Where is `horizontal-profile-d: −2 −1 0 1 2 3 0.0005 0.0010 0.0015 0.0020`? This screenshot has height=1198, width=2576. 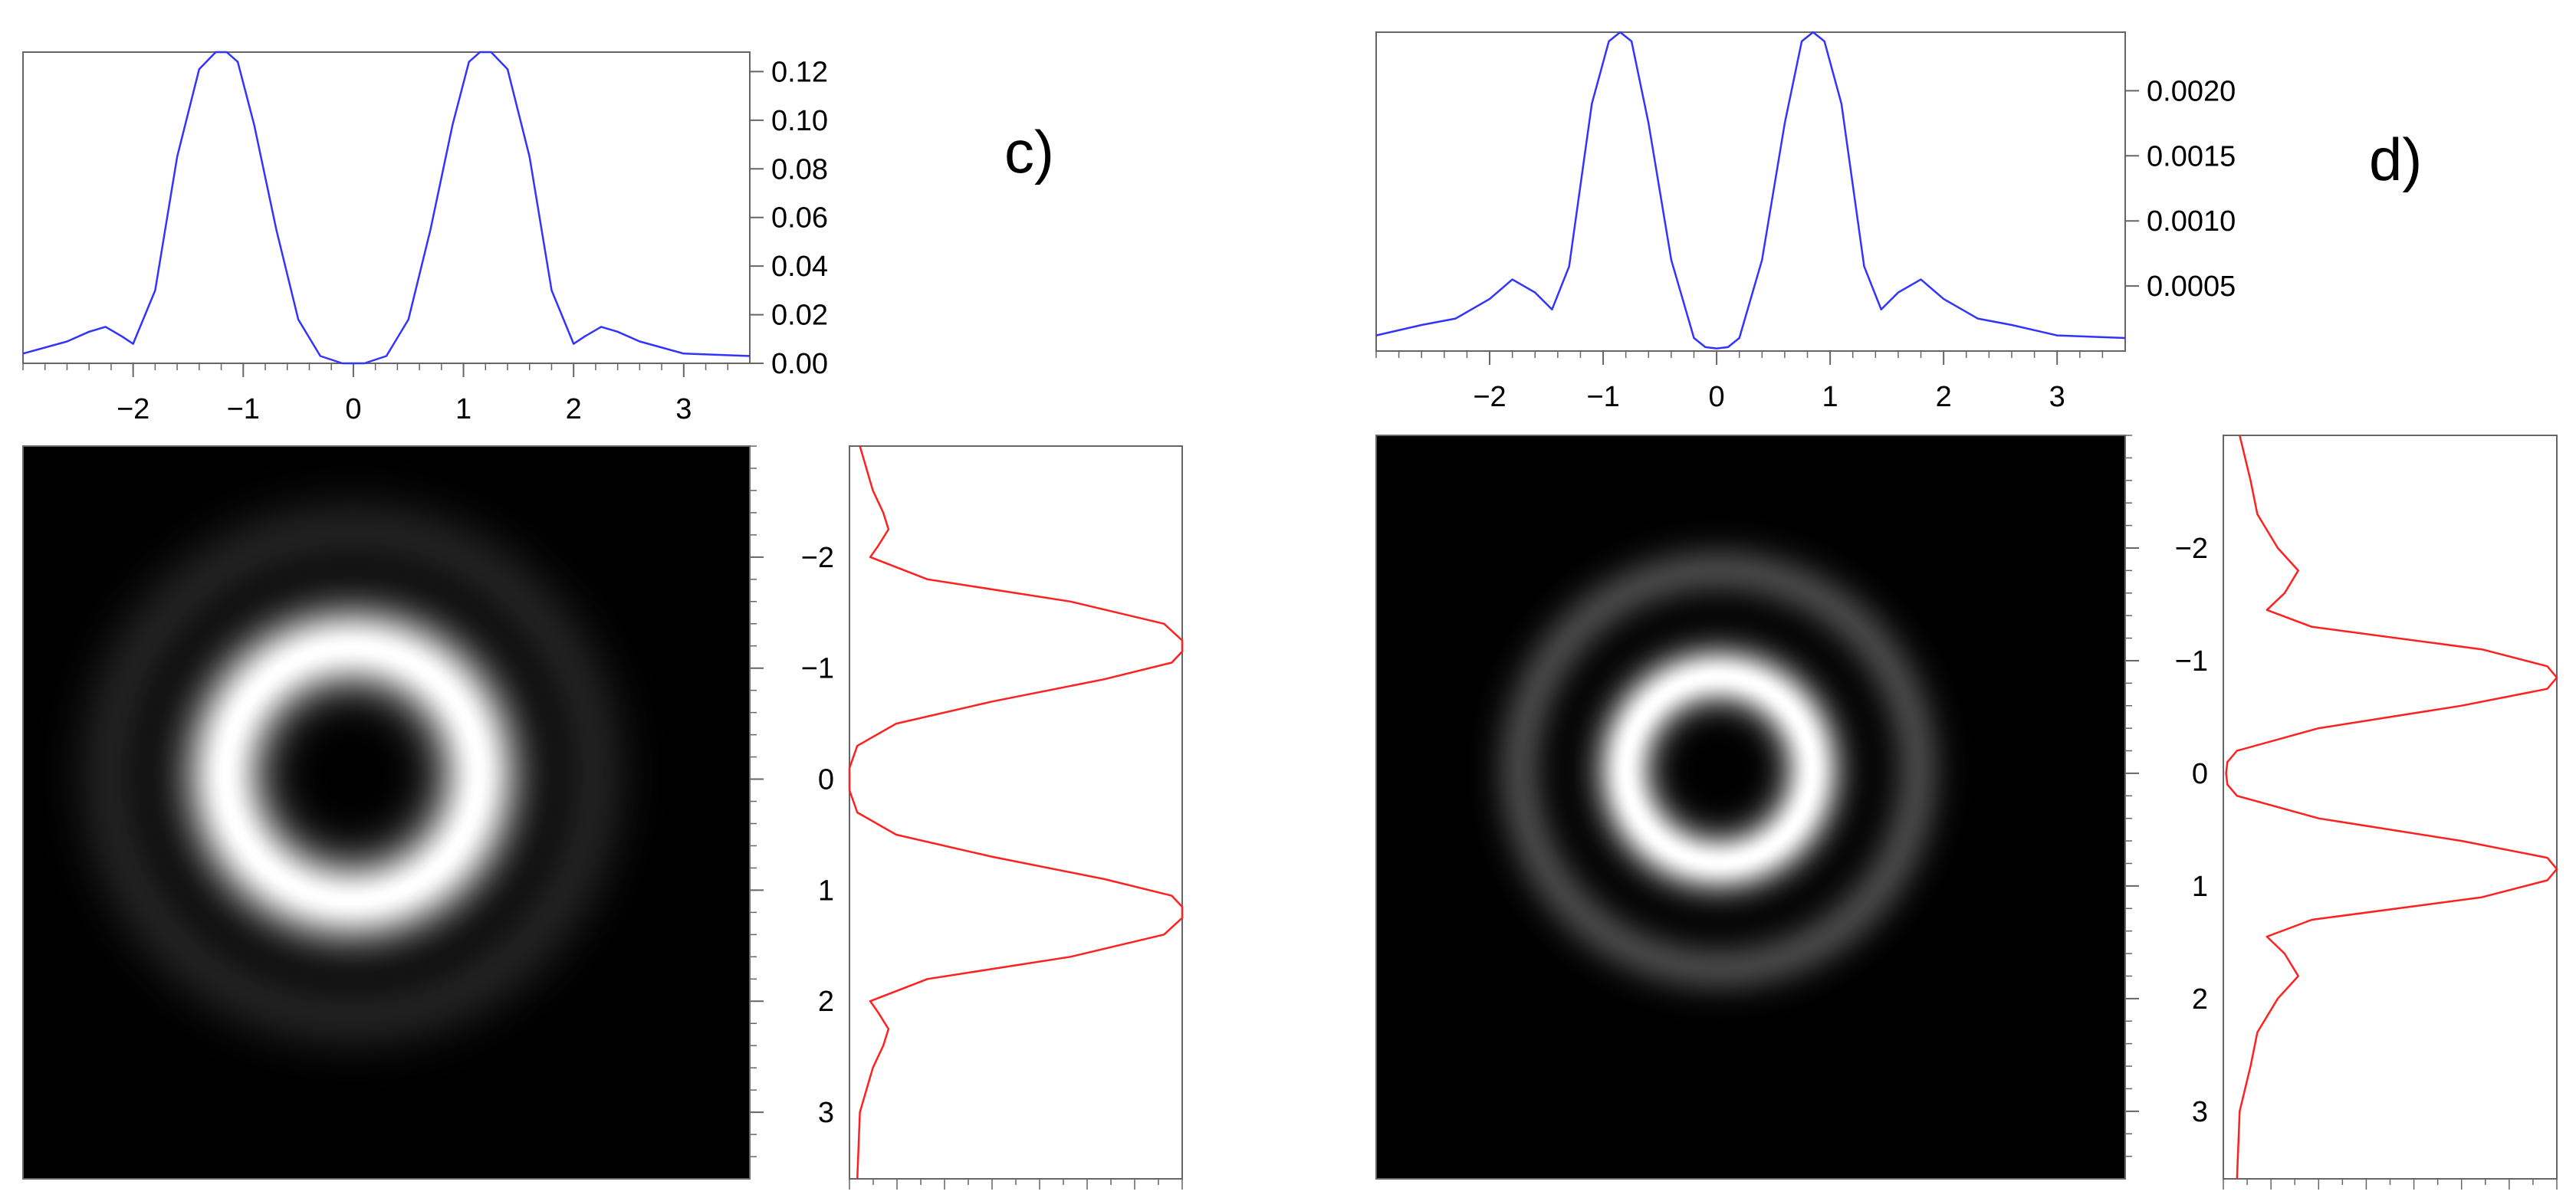 horizontal-profile-d: −2 −1 0 1 2 3 0.0005 0.0010 0.0015 0.0020 is located at coordinates (1806, 222).